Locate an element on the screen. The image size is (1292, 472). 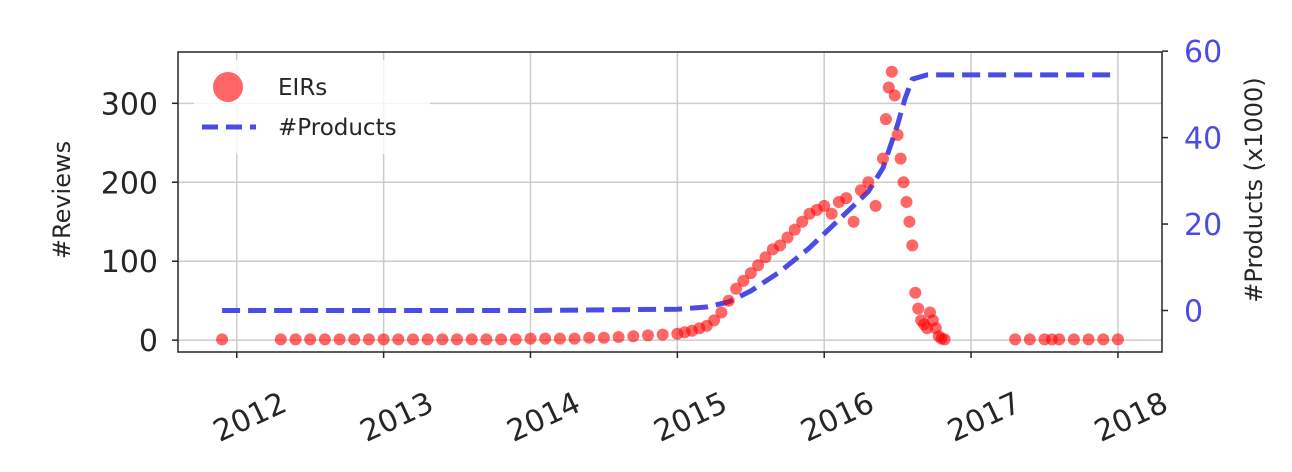
y2-tick-label: 60 is located at coordinates (1203, 52).